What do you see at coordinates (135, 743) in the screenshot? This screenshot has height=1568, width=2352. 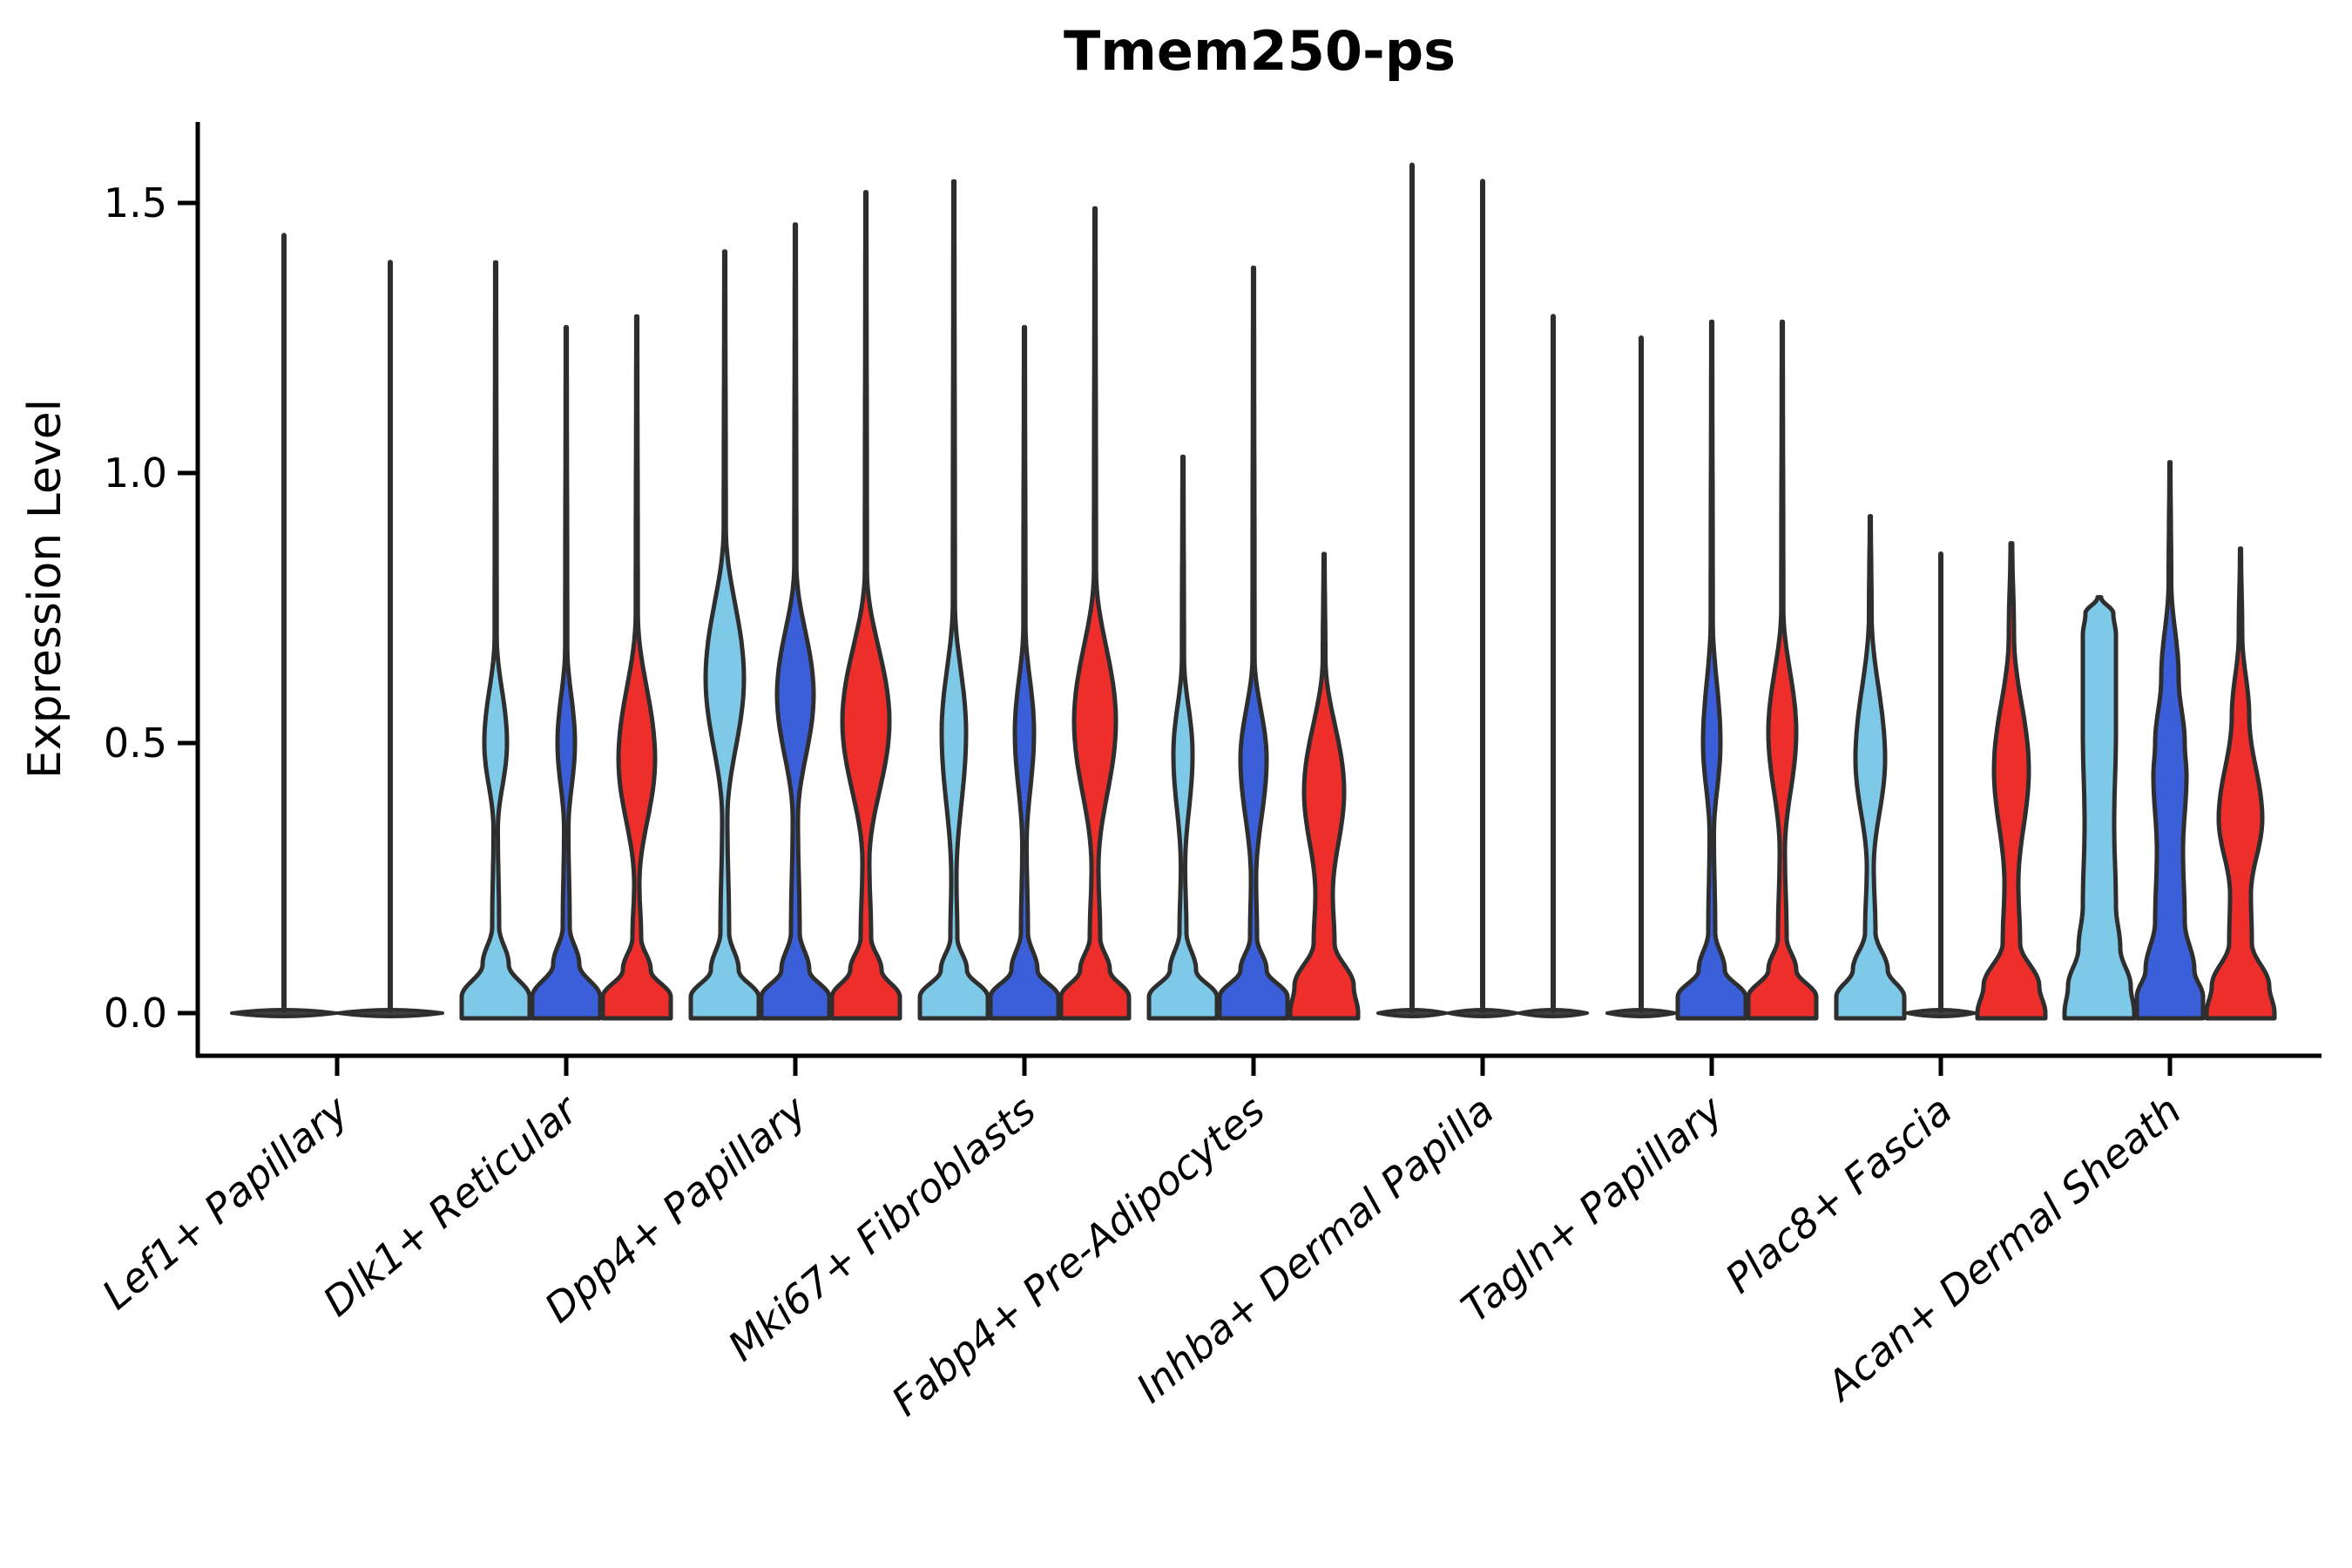 I see `y-tick-label: 0.5` at bounding box center [135, 743].